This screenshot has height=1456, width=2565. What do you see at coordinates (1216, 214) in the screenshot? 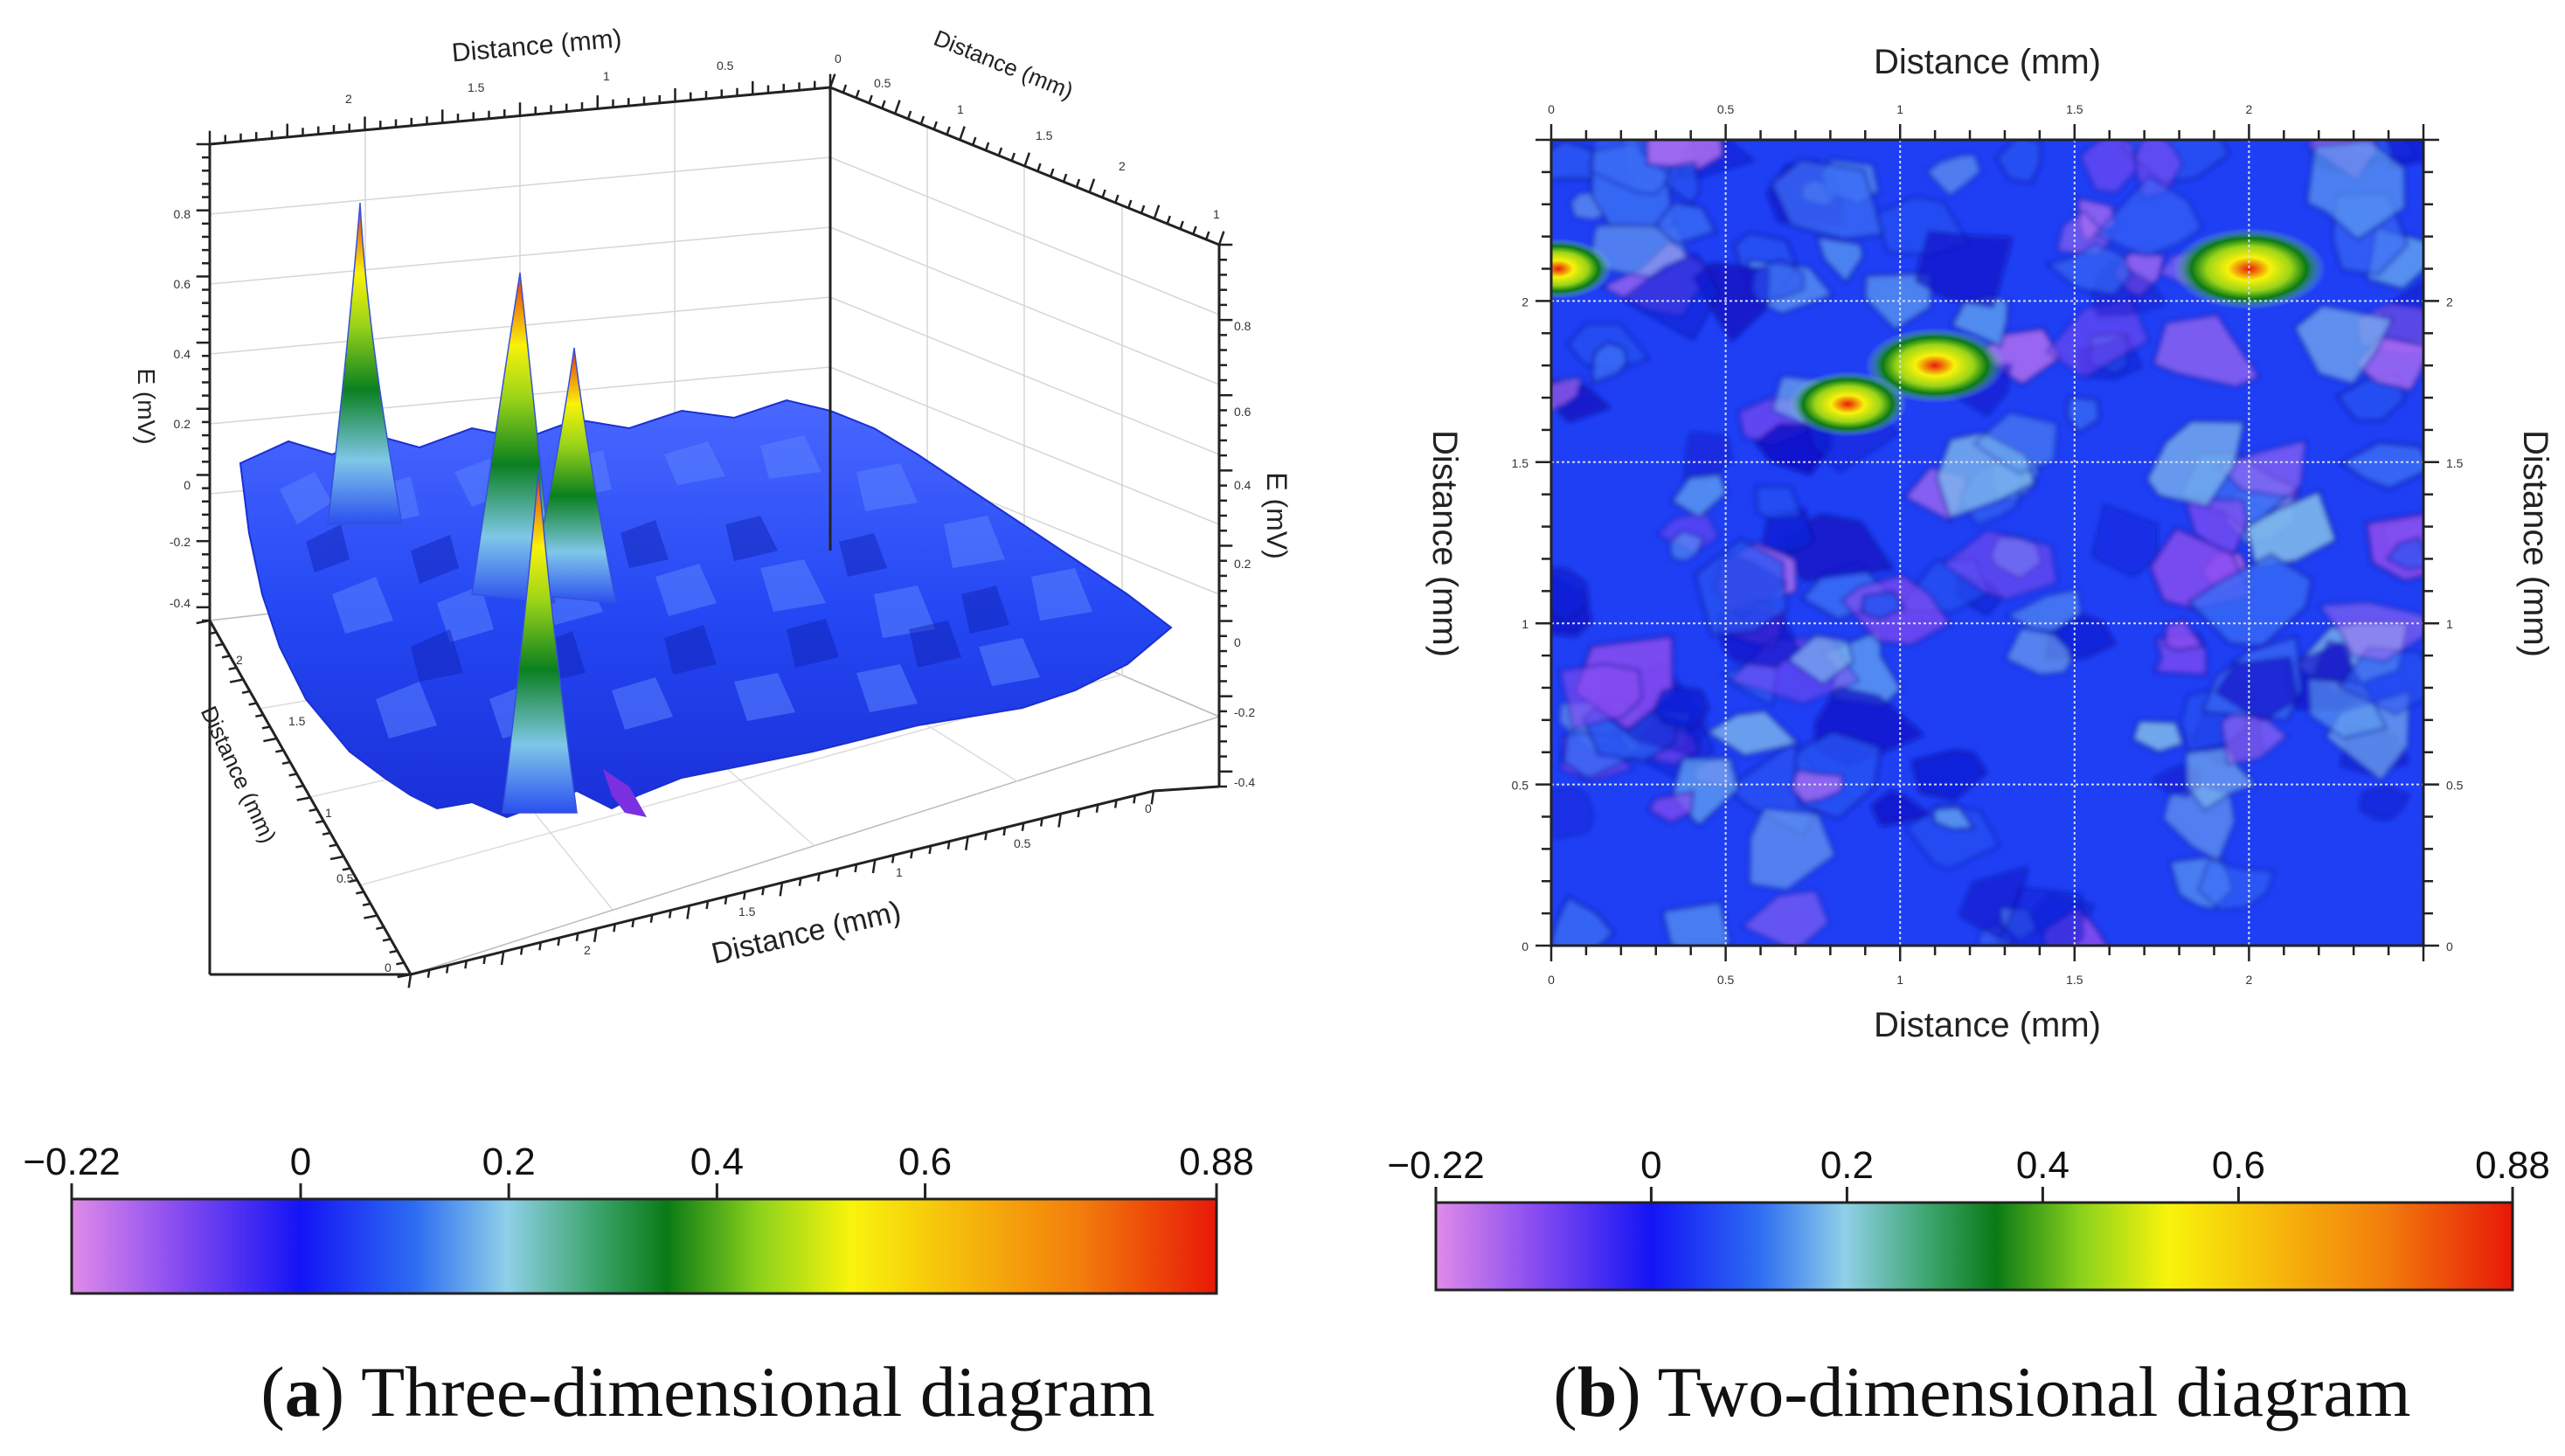
I see `z-tick-right: 1` at bounding box center [1216, 214].